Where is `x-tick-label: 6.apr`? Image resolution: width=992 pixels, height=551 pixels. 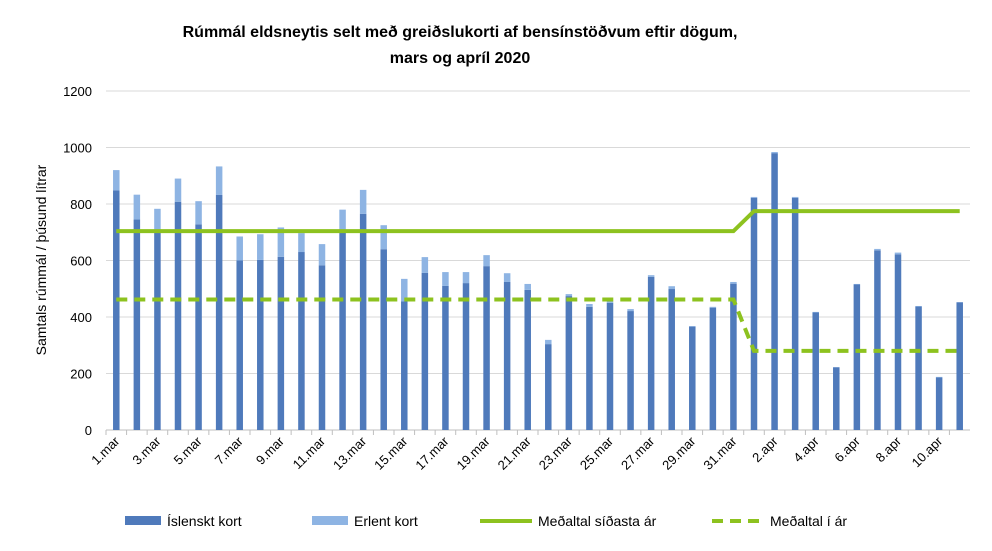 x-tick-label: 6.apr is located at coordinates (847, 449).